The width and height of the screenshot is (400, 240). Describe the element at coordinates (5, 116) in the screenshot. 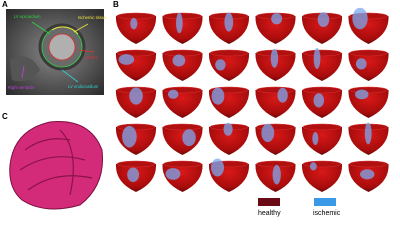

I see `panel-label: C` at that location.